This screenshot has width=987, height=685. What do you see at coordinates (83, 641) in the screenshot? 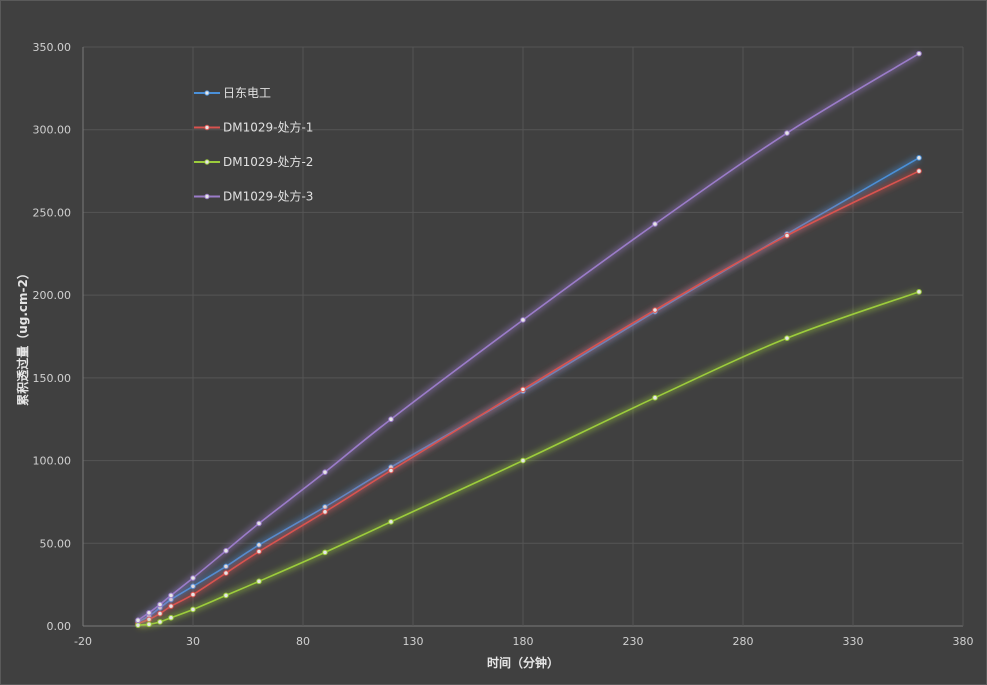
I see `x-tick-label: -20` at bounding box center [83, 641].